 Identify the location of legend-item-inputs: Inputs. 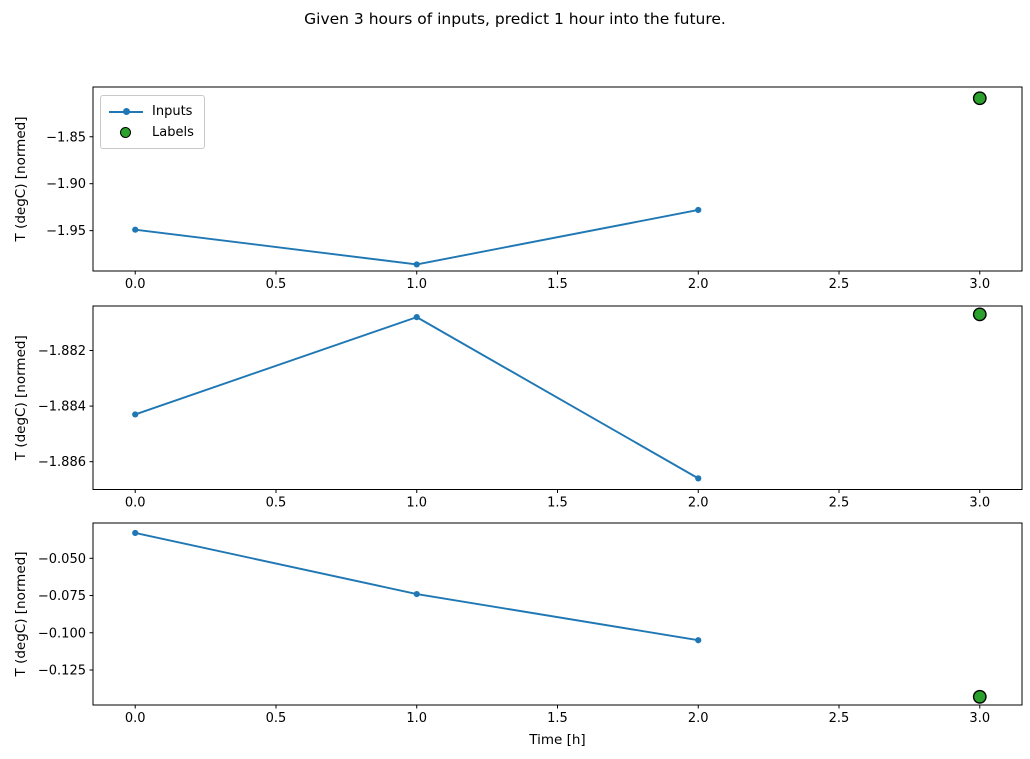
(151, 111).